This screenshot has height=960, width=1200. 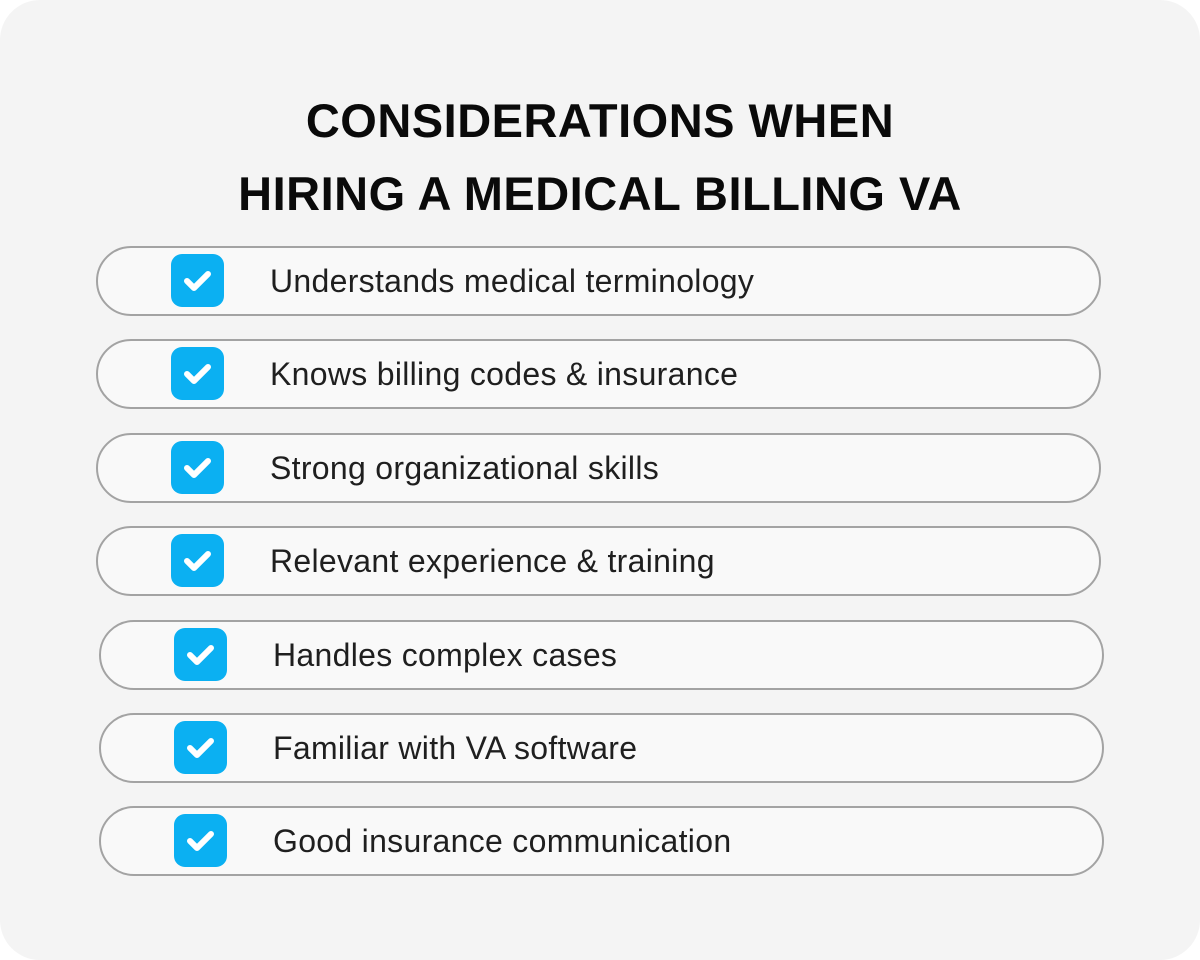 What do you see at coordinates (455, 748) in the screenshot?
I see `list-item-label: Familiar with VA software` at bounding box center [455, 748].